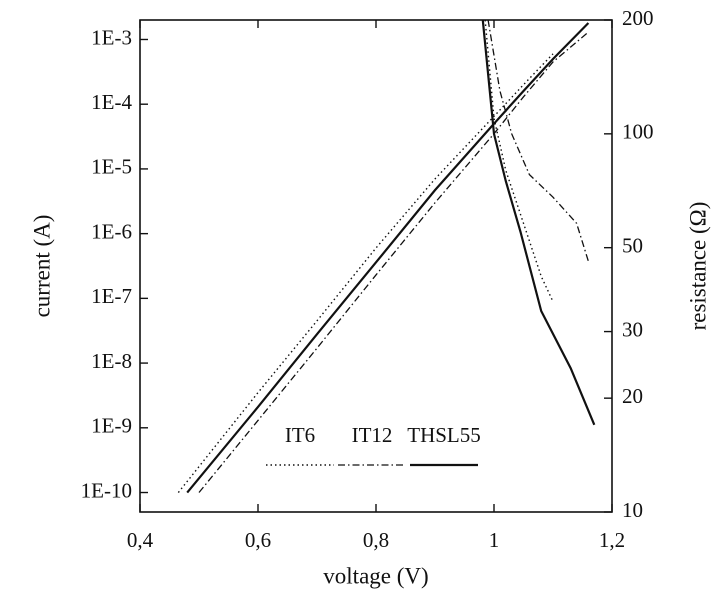 The width and height of the screenshot is (718, 594). What do you see at coordinates (638, 18) in the screenshot?
I see `y2-tick-label: 200` at bounding box center [638, 18].